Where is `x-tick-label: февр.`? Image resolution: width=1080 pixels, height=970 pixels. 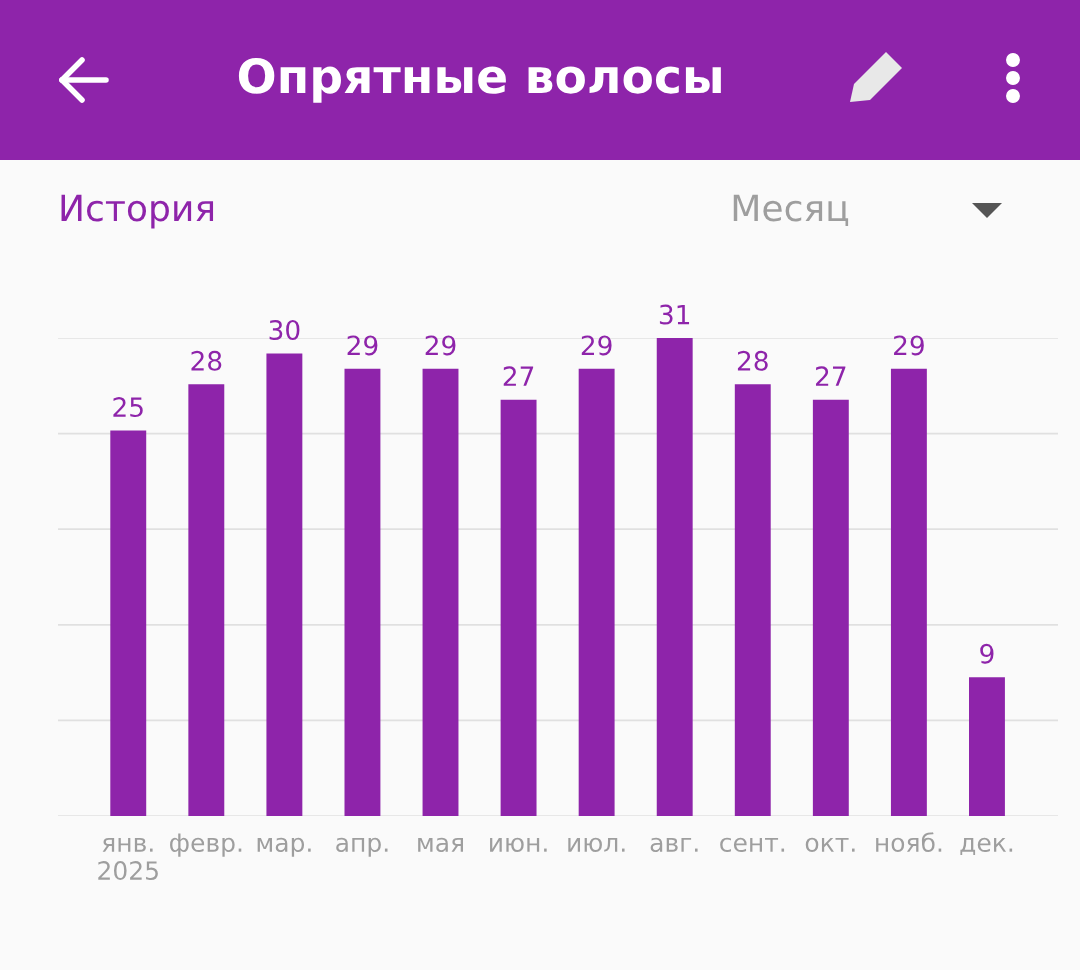 x-tick-label: февр. is located at coordinates (206, 845).